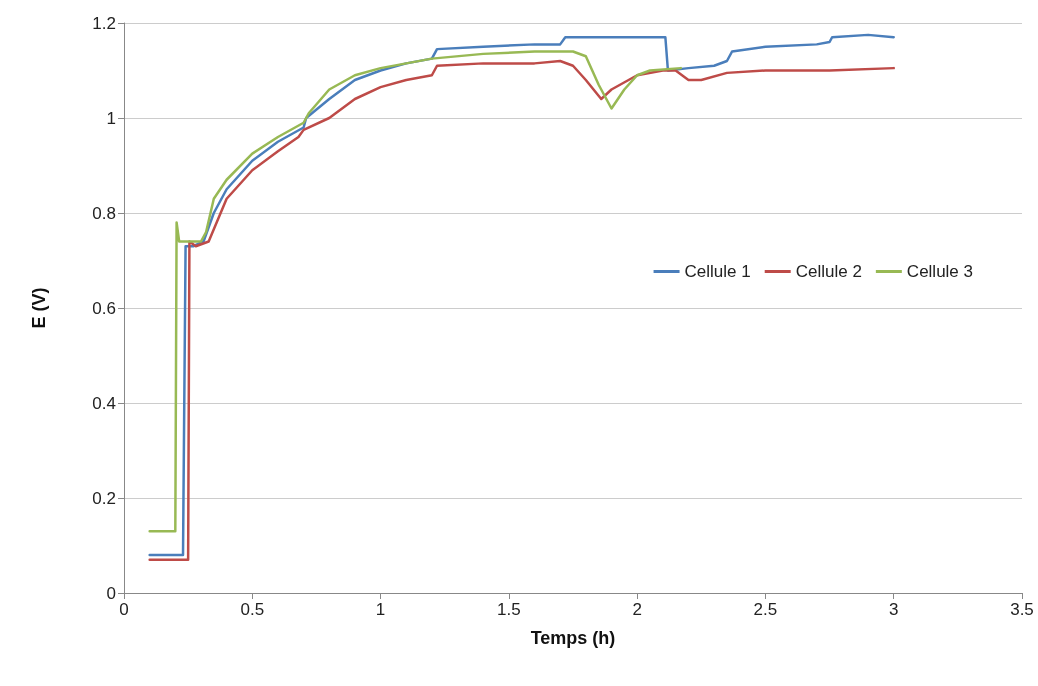  Describe the element at coordinates (104, 213) in the screenshot. I see `y-tick-label: 0.8` at that location.